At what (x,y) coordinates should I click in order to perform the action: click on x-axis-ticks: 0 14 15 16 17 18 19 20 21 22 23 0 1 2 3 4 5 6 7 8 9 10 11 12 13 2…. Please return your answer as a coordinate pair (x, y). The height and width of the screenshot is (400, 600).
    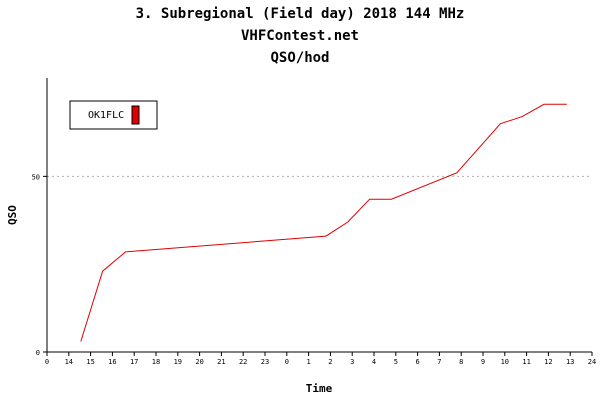
    Looking at the image, I should click on (320, 359).